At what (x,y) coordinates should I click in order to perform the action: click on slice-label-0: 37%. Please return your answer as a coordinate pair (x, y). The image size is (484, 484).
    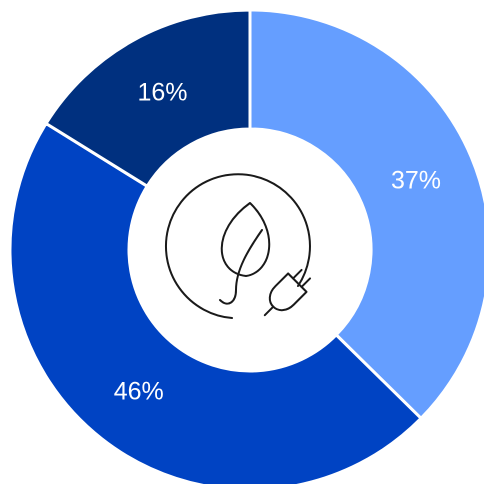
    Looking at the image, I should click on (416, 180).